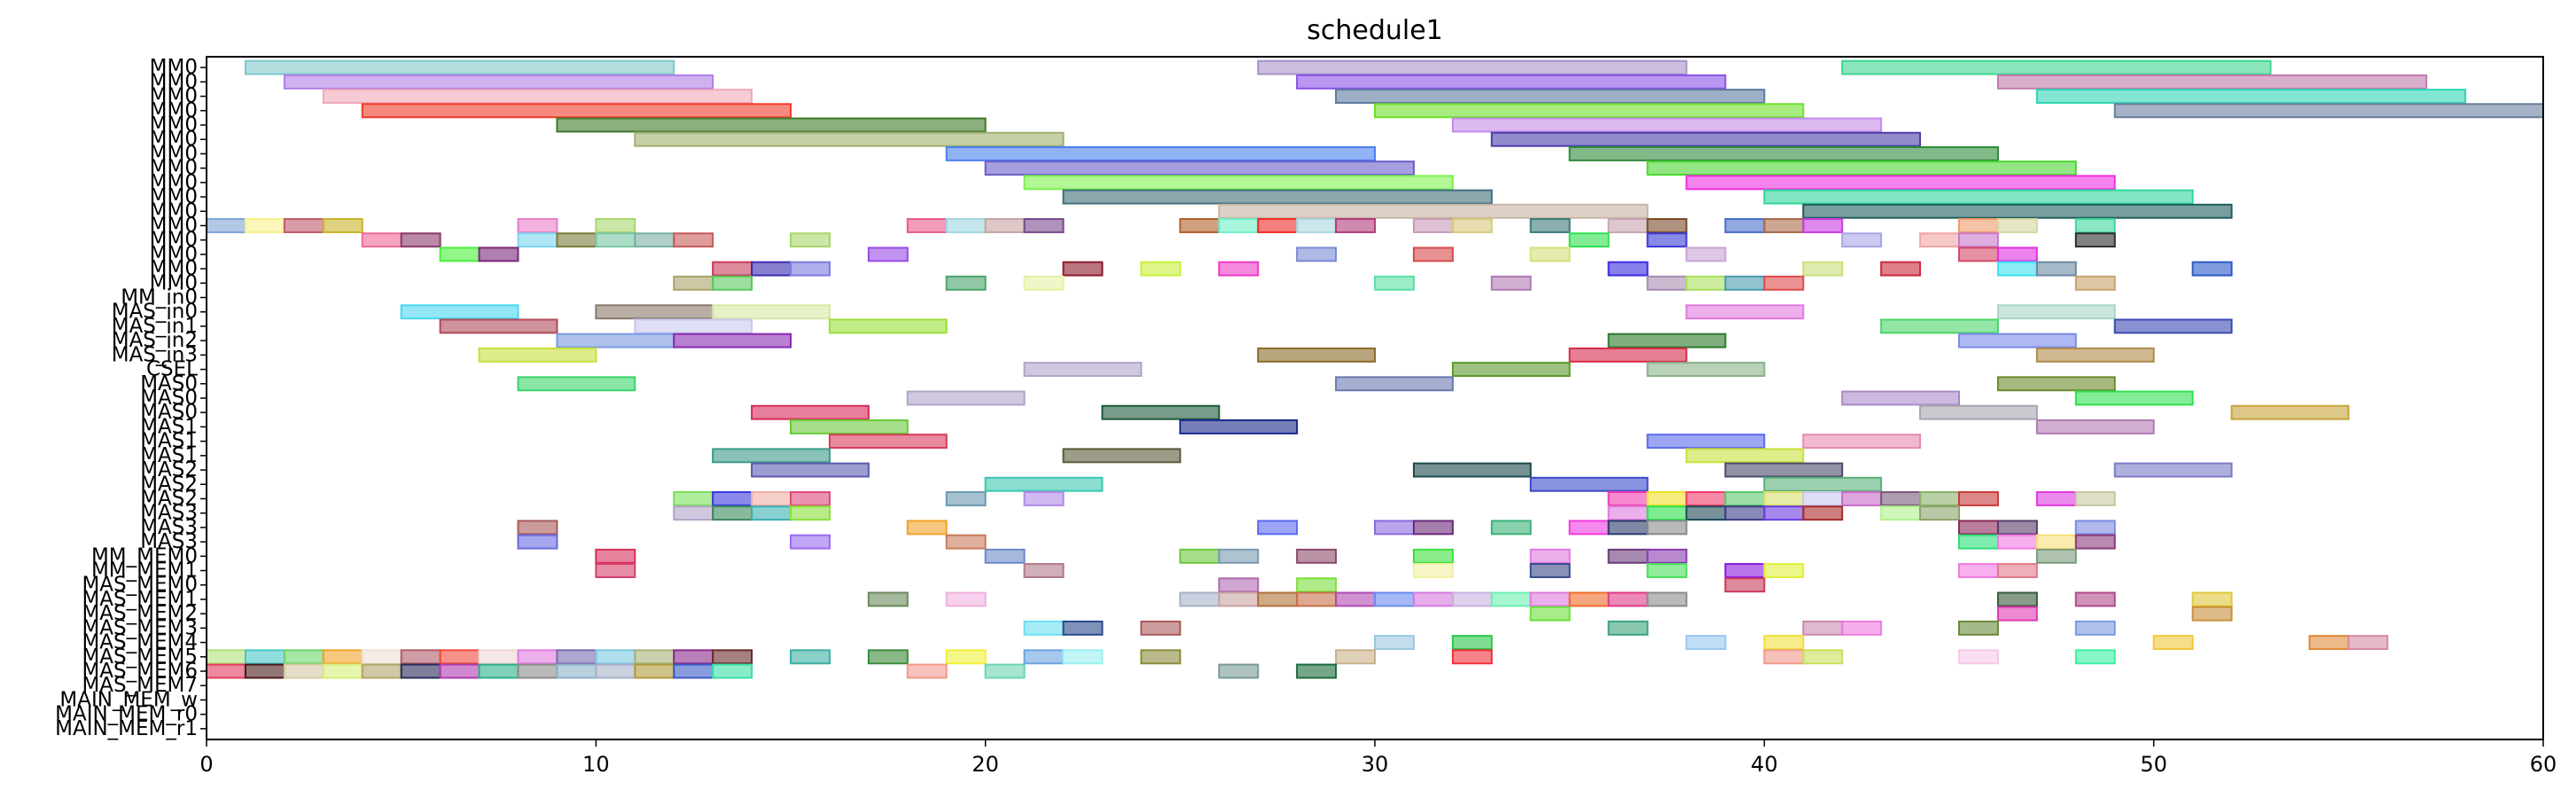  Describe the element at coordinates (169, 485) in the screenshot. I see `row-label: MAS2` at that location.